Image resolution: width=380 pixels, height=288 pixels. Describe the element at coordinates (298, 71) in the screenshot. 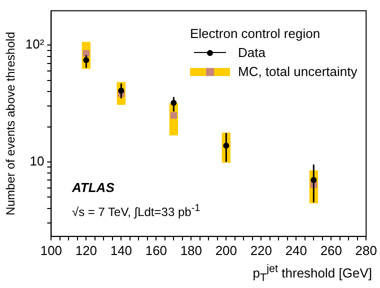

I see `legend-label: MC, total uncertainty` at that location.